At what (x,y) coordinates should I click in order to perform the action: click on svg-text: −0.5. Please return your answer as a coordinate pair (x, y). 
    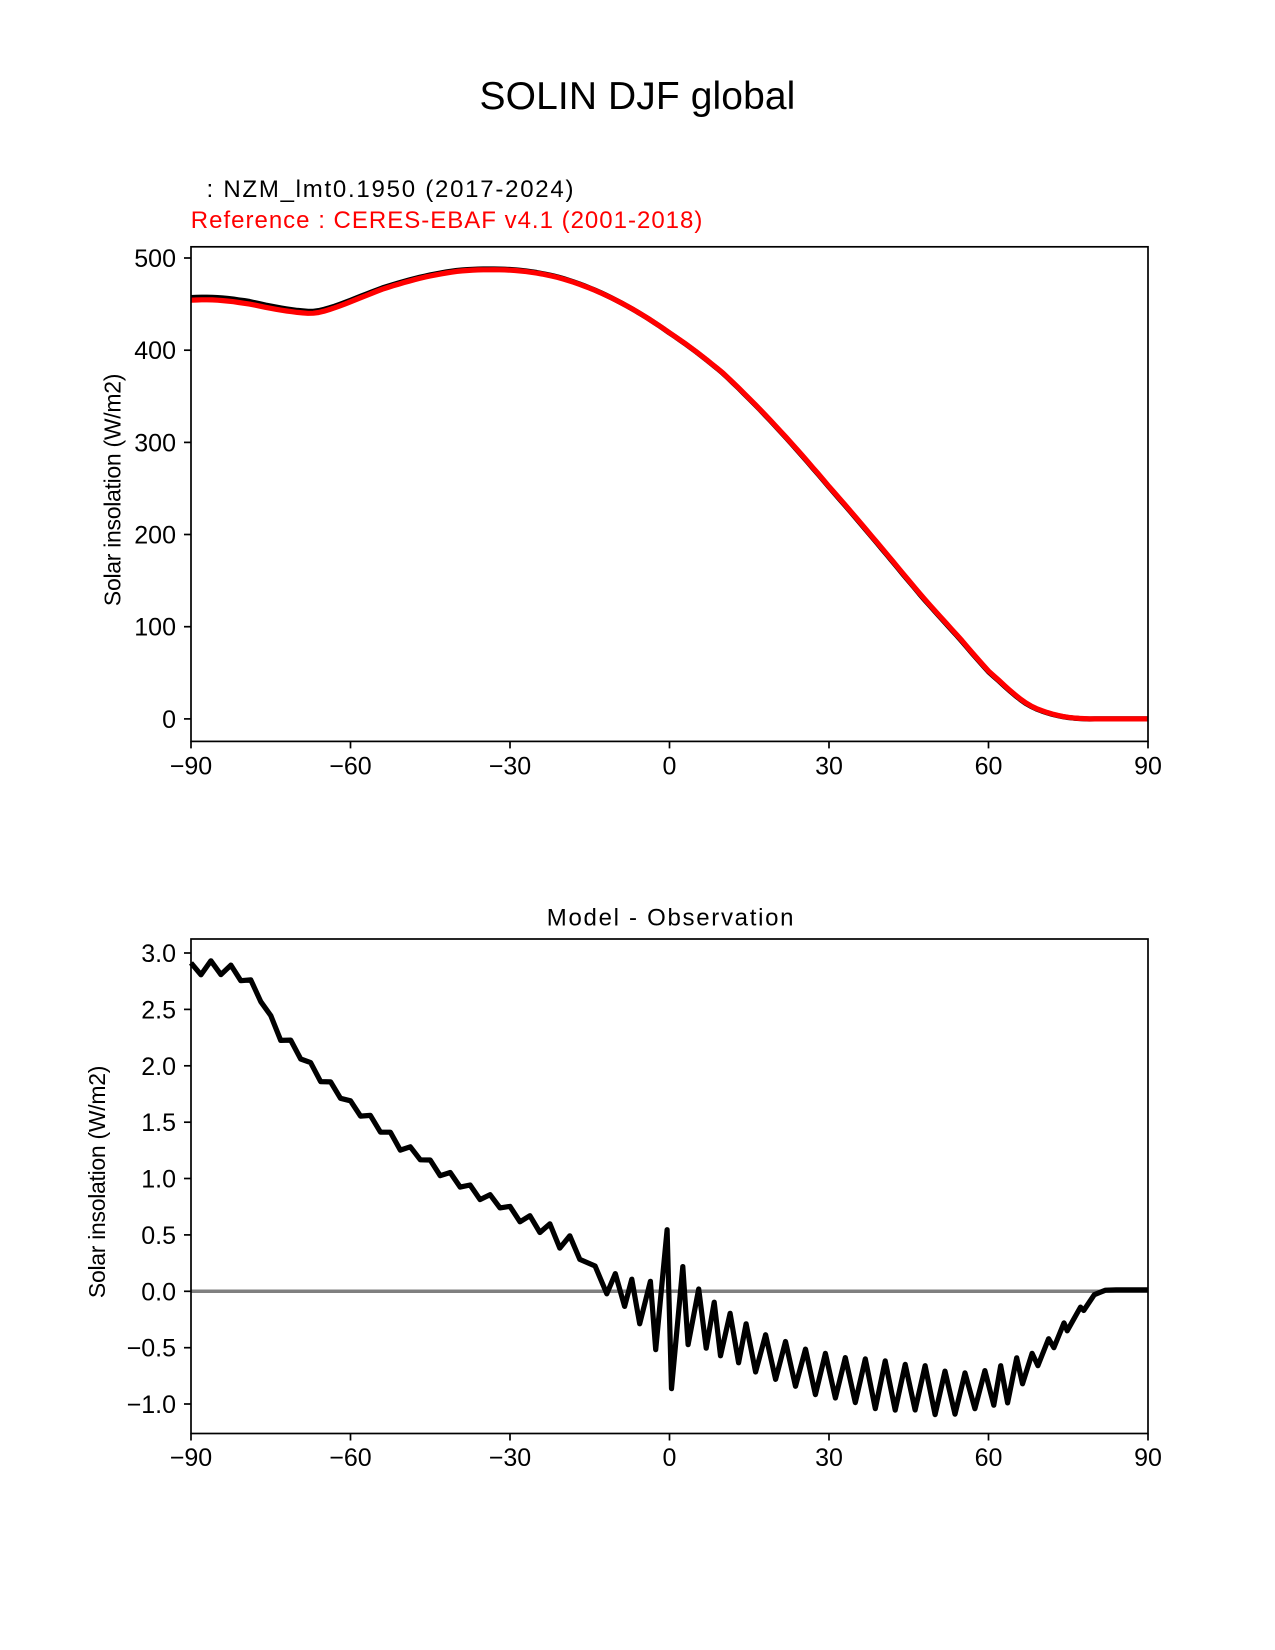
    Looking at the image, I should click on (151, 1349).